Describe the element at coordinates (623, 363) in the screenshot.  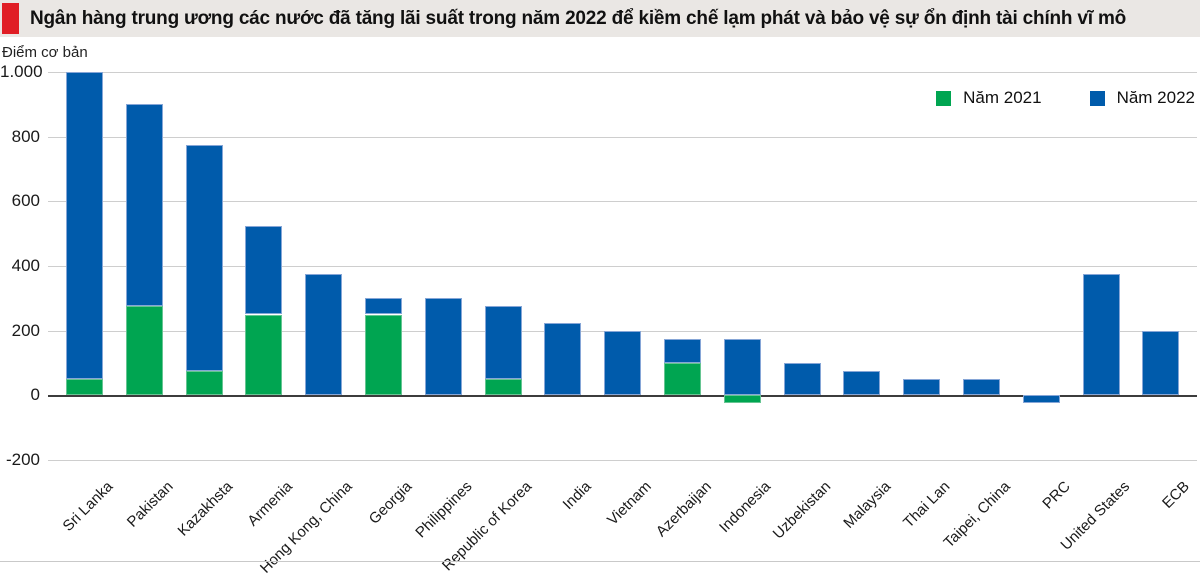
I see `bar-segment-2022-vietnam` at that location.